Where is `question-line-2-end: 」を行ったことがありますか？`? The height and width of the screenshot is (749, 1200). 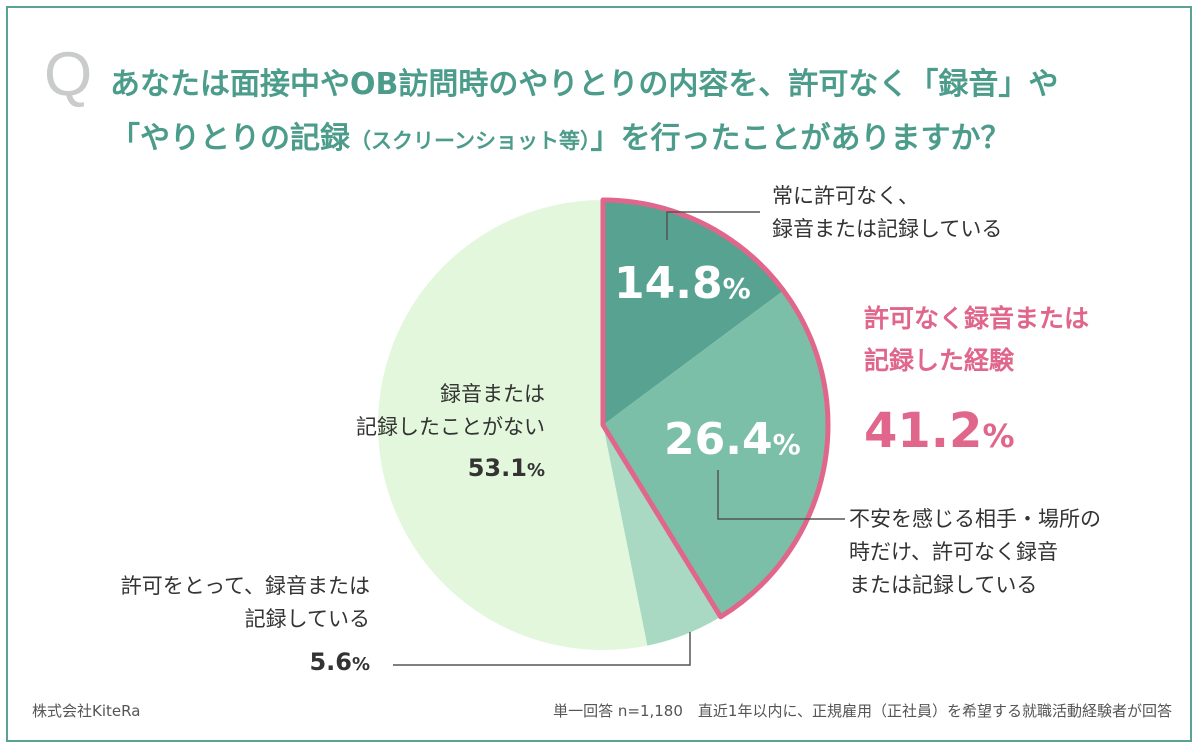
question-line-2-end: 」を行ったことがありますか？ is located at coordinates (800, 138).